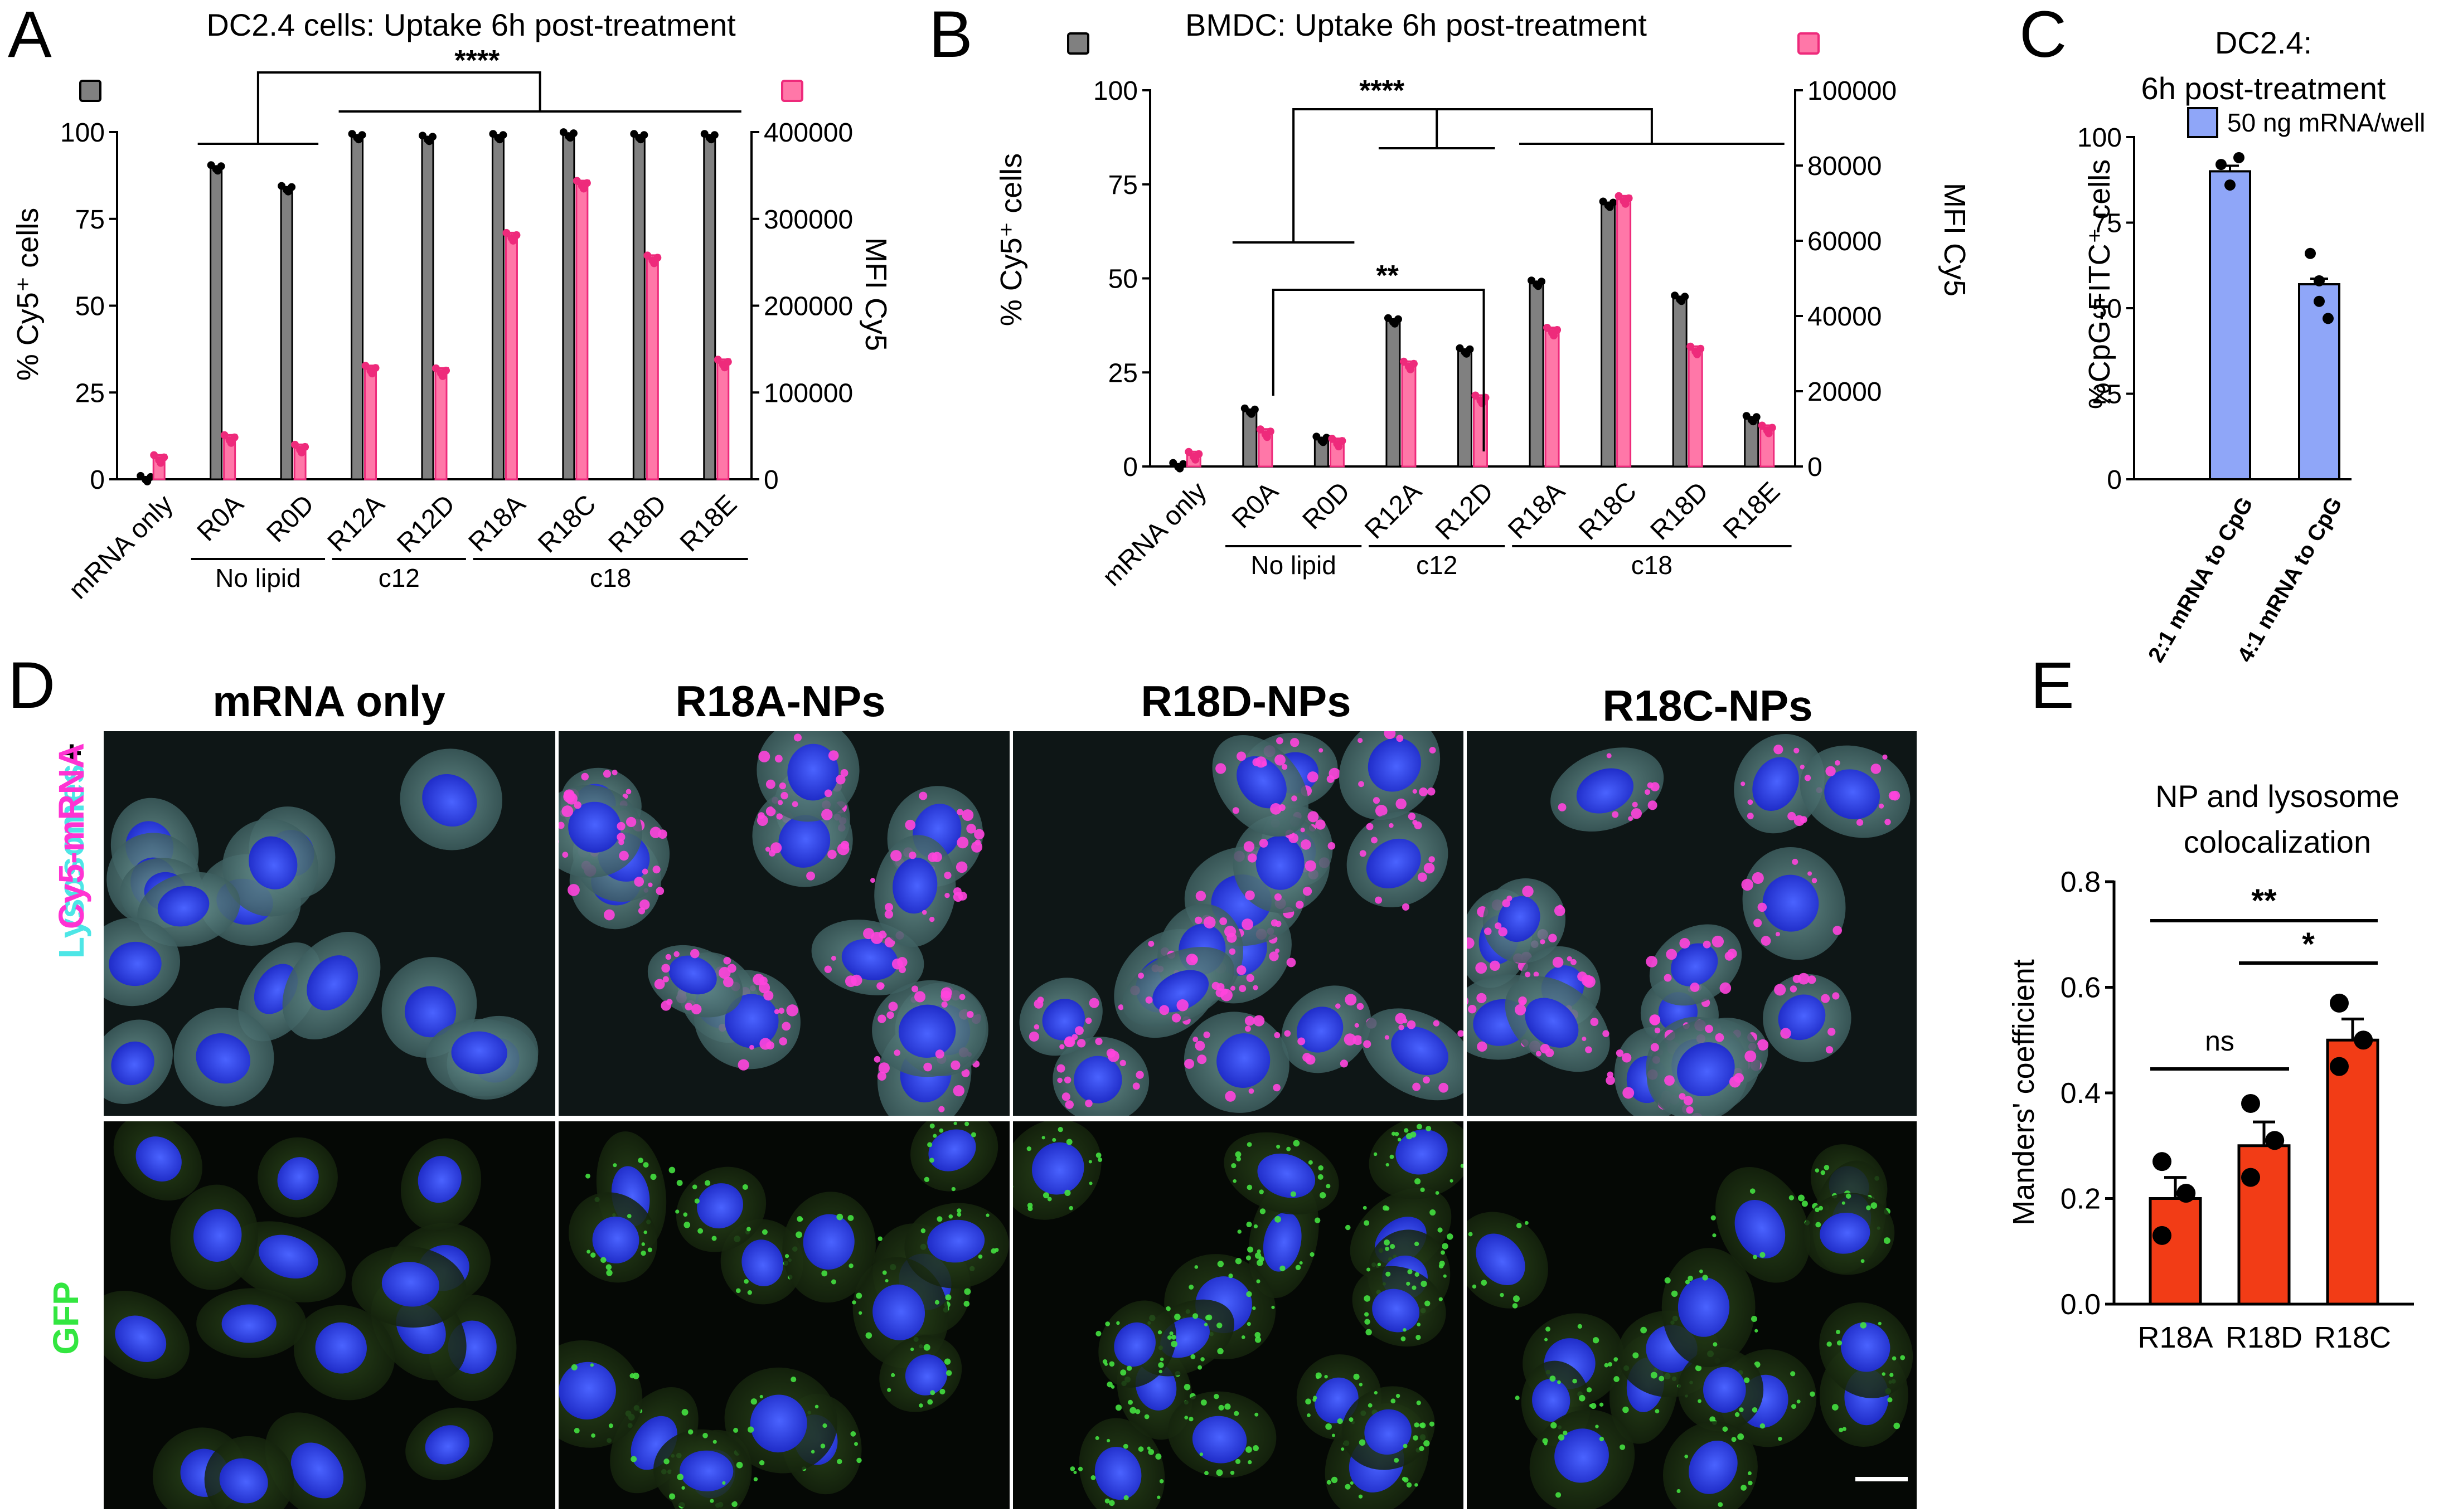 Image resolution: width=2458 pixels, height=1512 pixels. Describe the element at coordinates (718, 360) in the screenshot. I see `a-point-mfi` at that location.